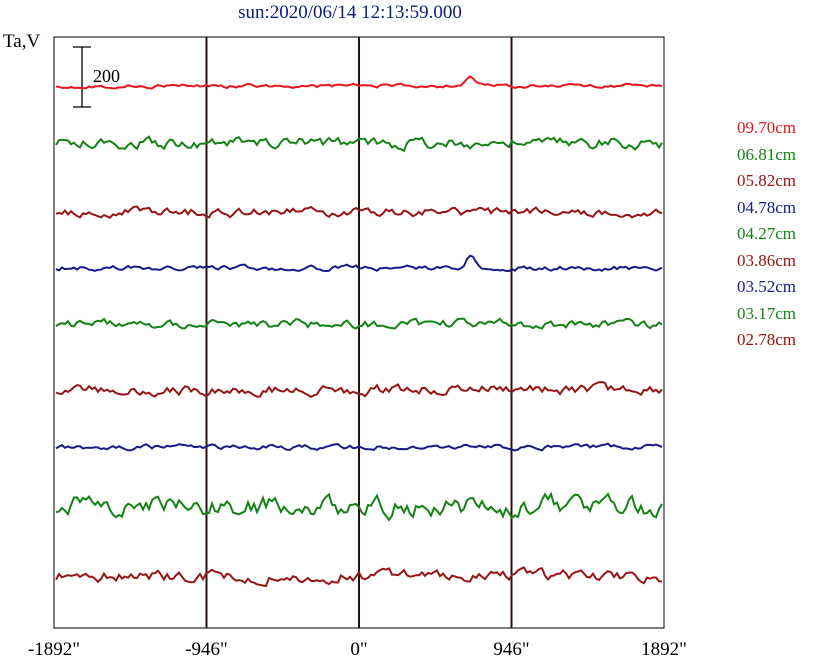 The image size is (813, 662). Describe the element at coordinates (359, 263) in the screenshot. I see `series-line-04.78cm` at that location.